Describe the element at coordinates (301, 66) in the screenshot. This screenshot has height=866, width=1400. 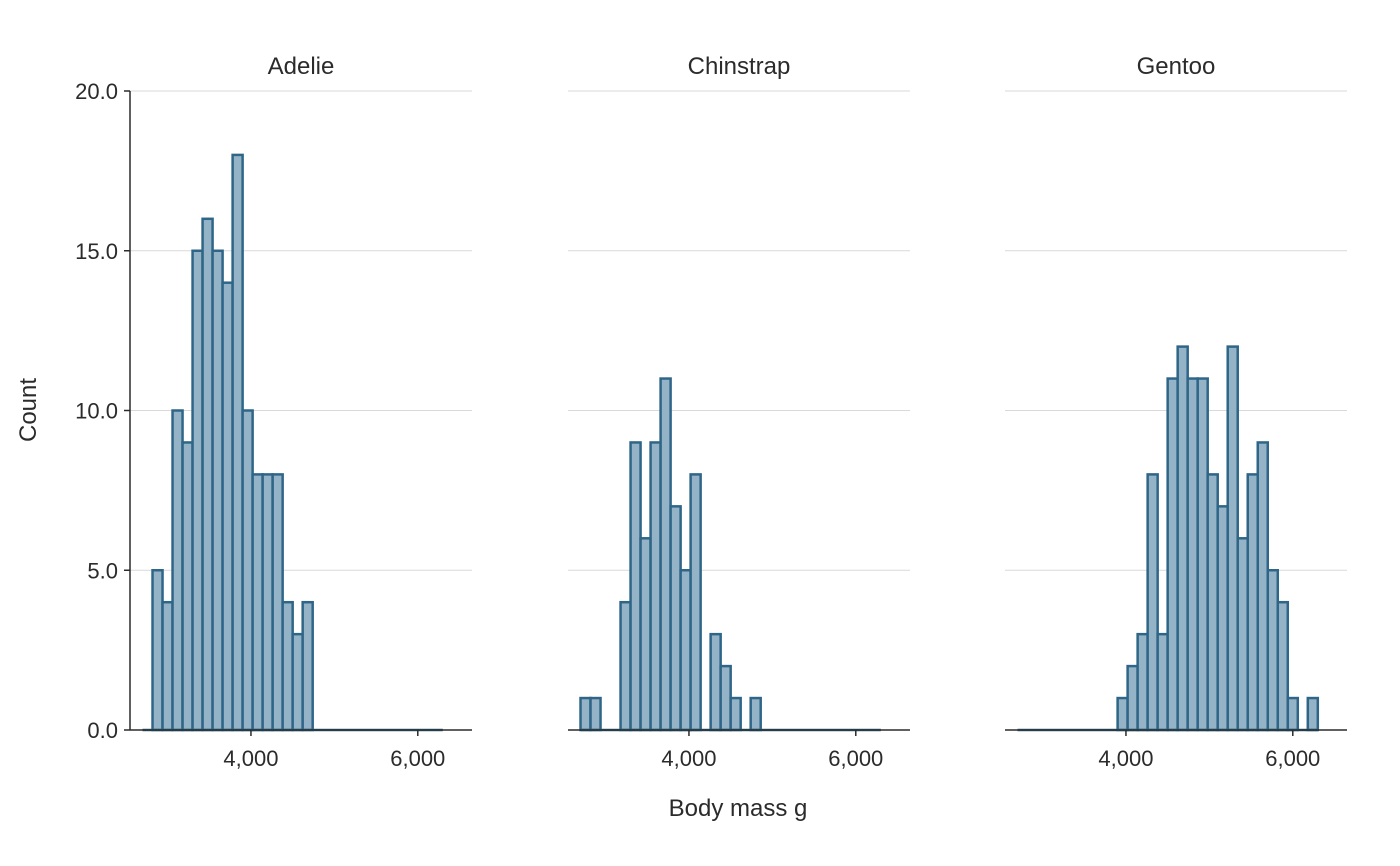
I see `facet-title: Adelie` at that location.